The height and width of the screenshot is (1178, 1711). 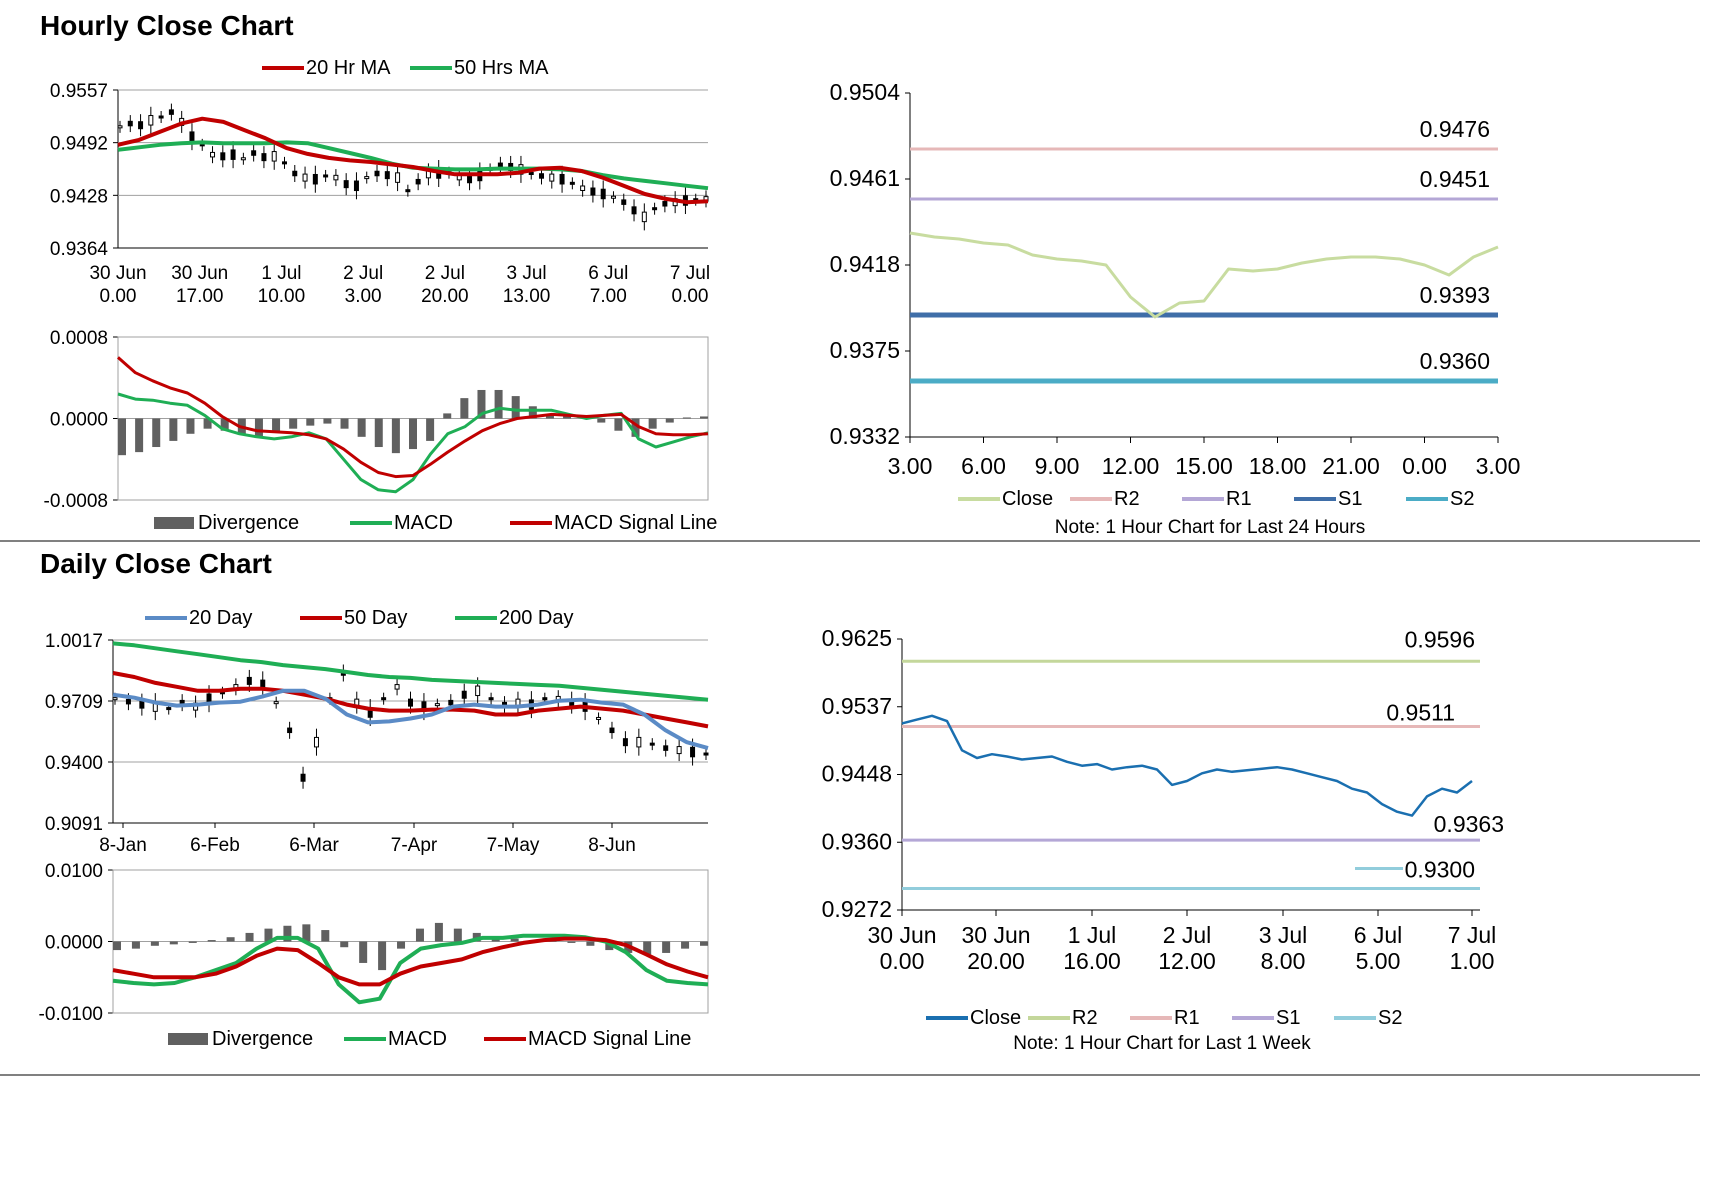 I want to click on daily-macd-y-tick-label: -0.0100, so click(x=71, y=1014).